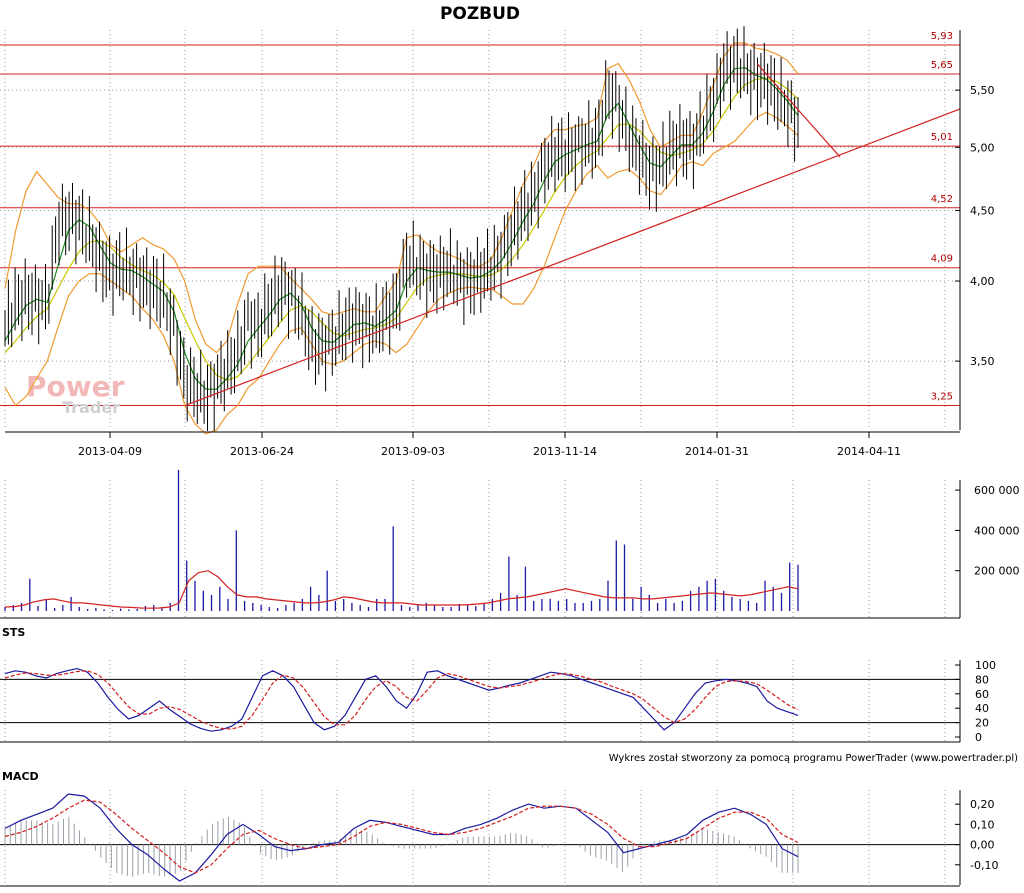 The image size is (1024, 893). I want to click on date-tick-label: 2014-01-31, so click(717, 451).